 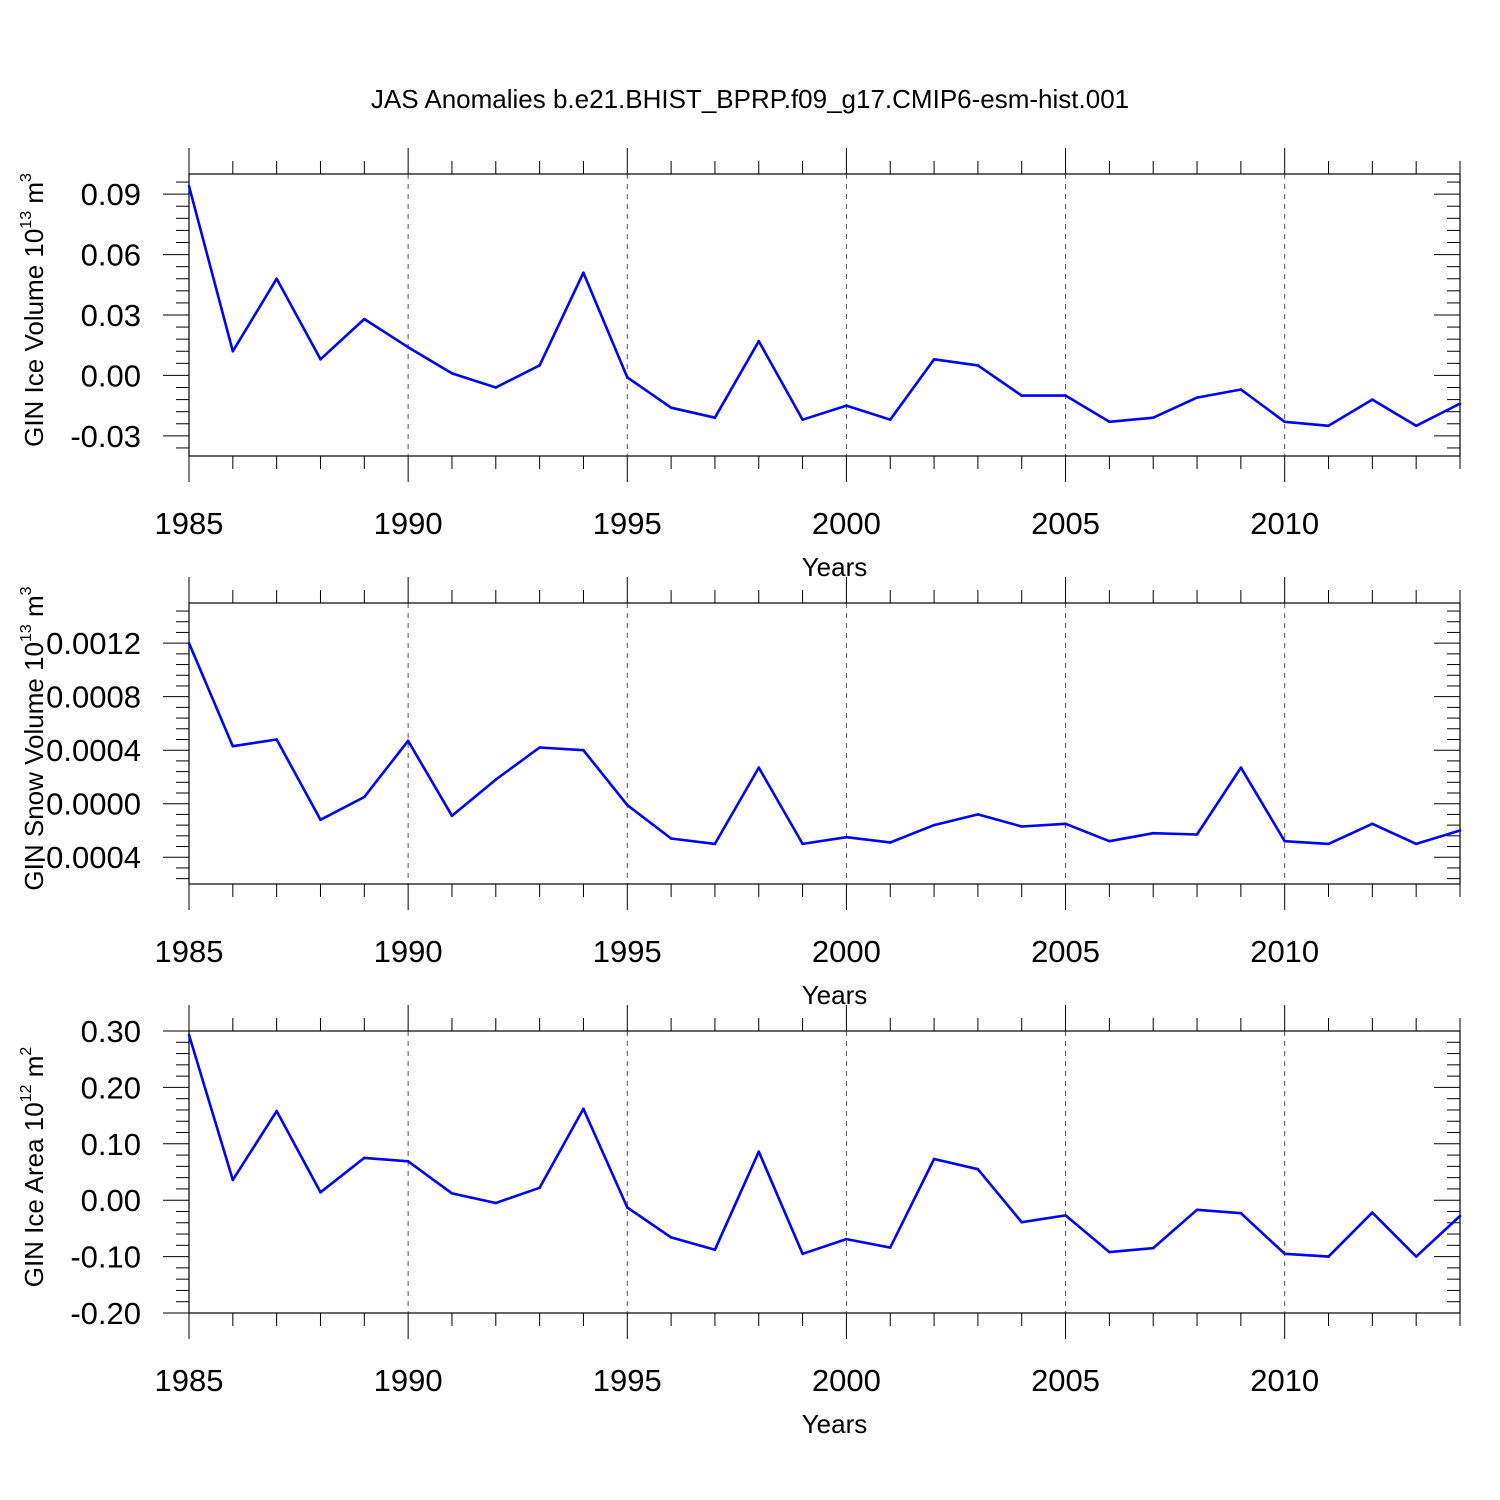 What do you see at coordinates (111, 255) in the screenshot?
I see `y-tick-label: 0.06` at bounding box center [111, 255].